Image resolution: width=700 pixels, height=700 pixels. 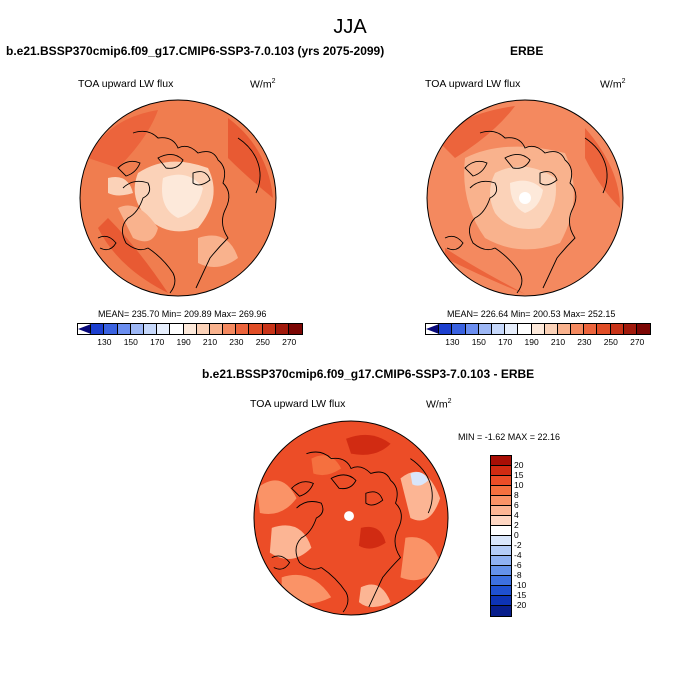 What do you see at coordinates (263, 84) in the screenshot?
I see `model-units-label: W/m2` at bounding box center [263, 84].